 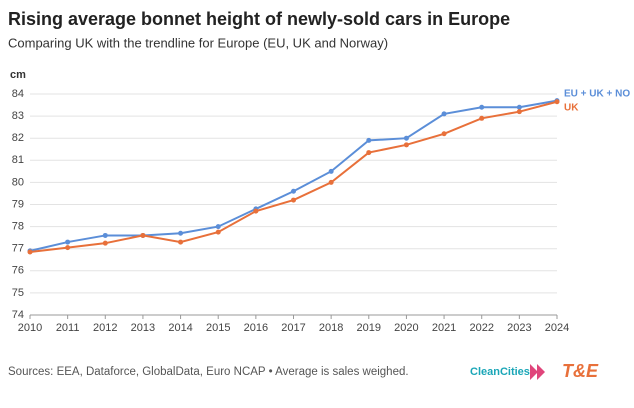 What do you see at coordinates (444, 328) in the screenshot?
I see `x-tick-label: 2021` at bounding box center [444, 328].